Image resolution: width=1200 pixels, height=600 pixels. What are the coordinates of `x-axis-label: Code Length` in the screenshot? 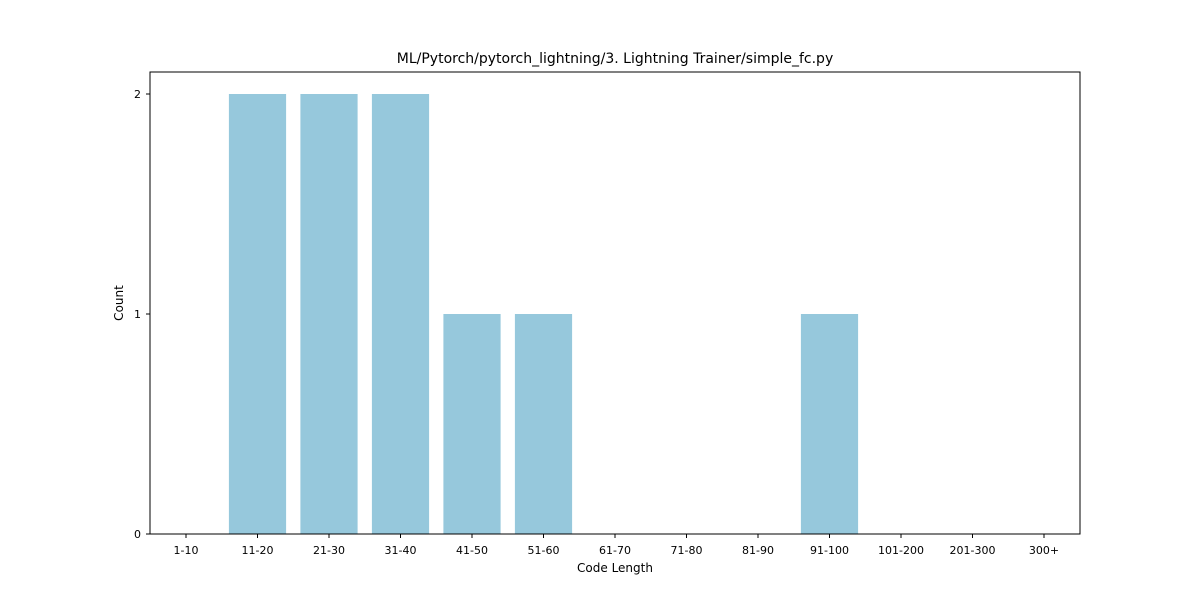 It's located at (615, 568).